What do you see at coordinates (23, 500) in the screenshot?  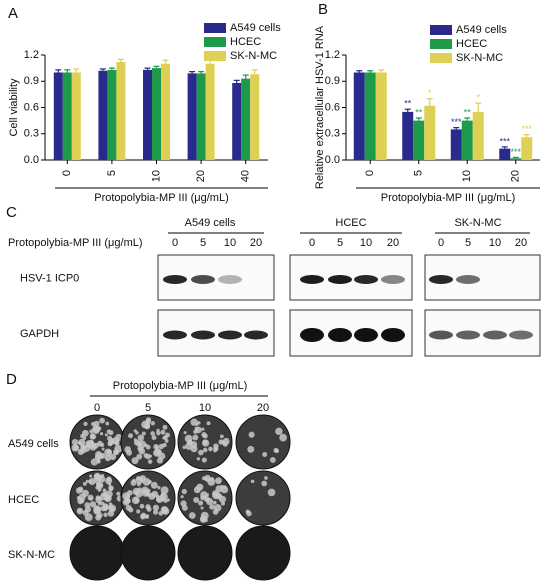 I see `plaque-row-label: HCEC` at bounding box center [23, 500].